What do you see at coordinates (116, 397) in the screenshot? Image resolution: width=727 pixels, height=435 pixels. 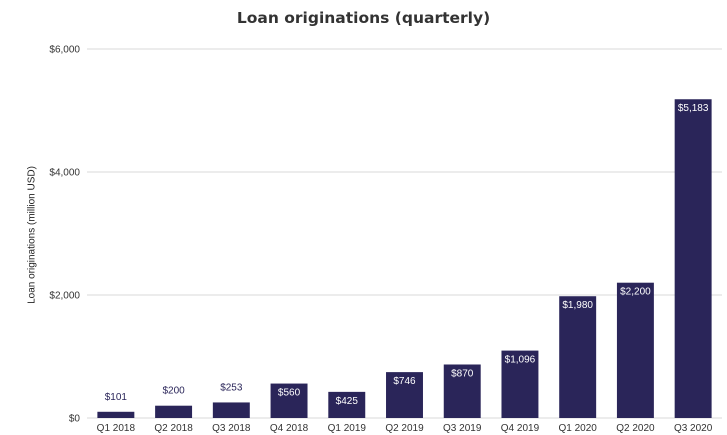 I see `bar-value-label: $101` at bounding box center [116, 397].